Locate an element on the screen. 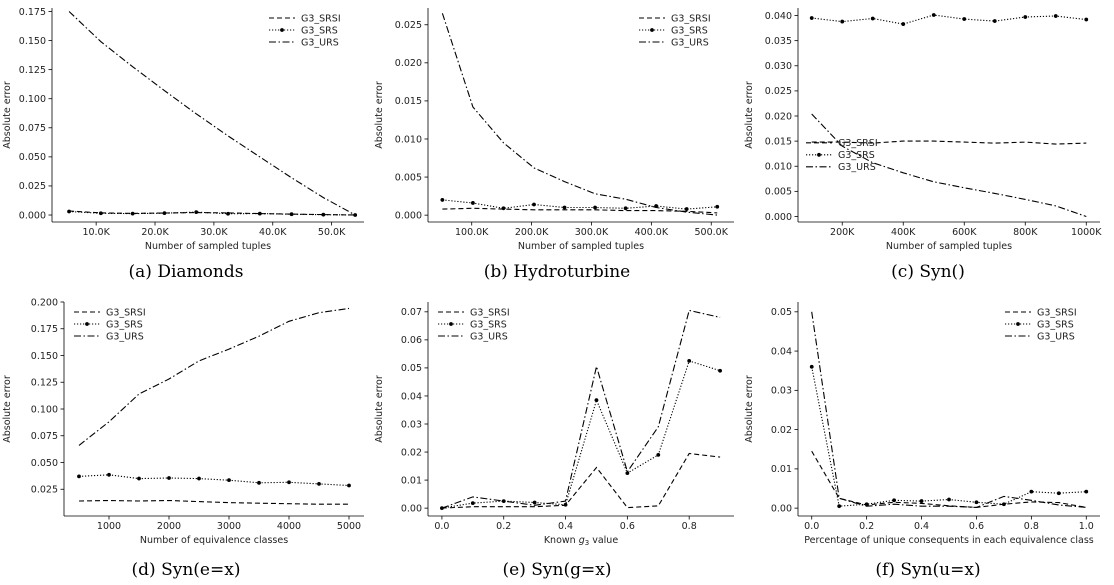 This screenshot has height=585, width=1114. y-tick-label: 0.04 is located at coordinates (781, 351).